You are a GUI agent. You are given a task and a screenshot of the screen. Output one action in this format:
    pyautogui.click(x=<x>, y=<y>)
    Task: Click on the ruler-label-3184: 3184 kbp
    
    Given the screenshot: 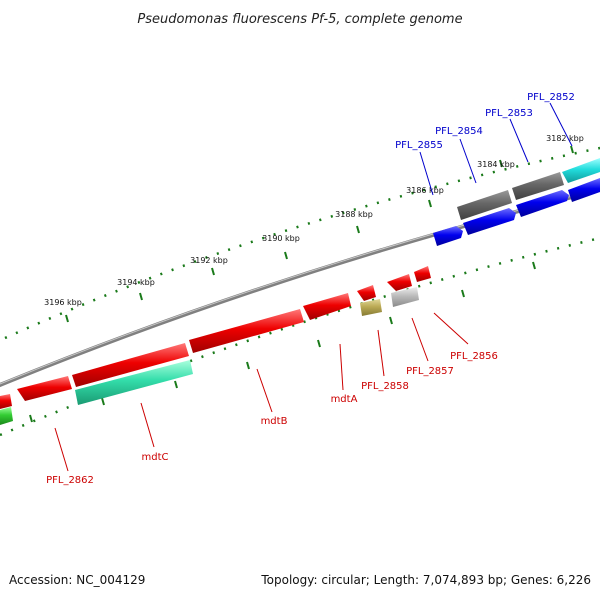 What is the action you would take?
    pyautogui.click(x=496, y=164)
    